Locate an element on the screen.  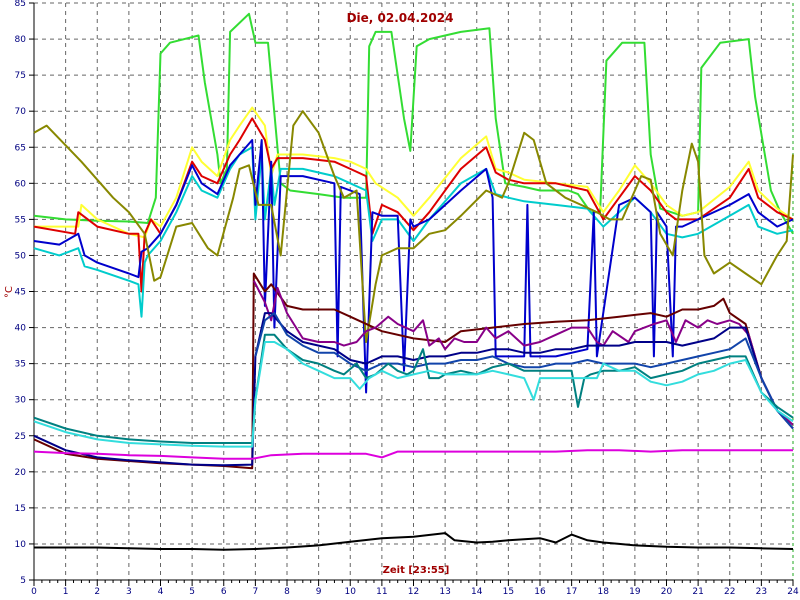
x-tick-label: 13 is located at coordinates (444, 592).